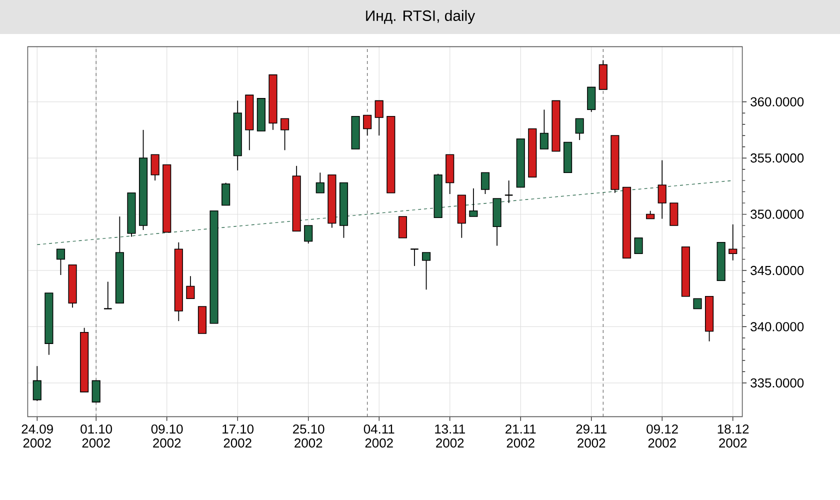 The image size is (840, 500). I want to click on y-tick-label: 345.0000, so click(777, 271).